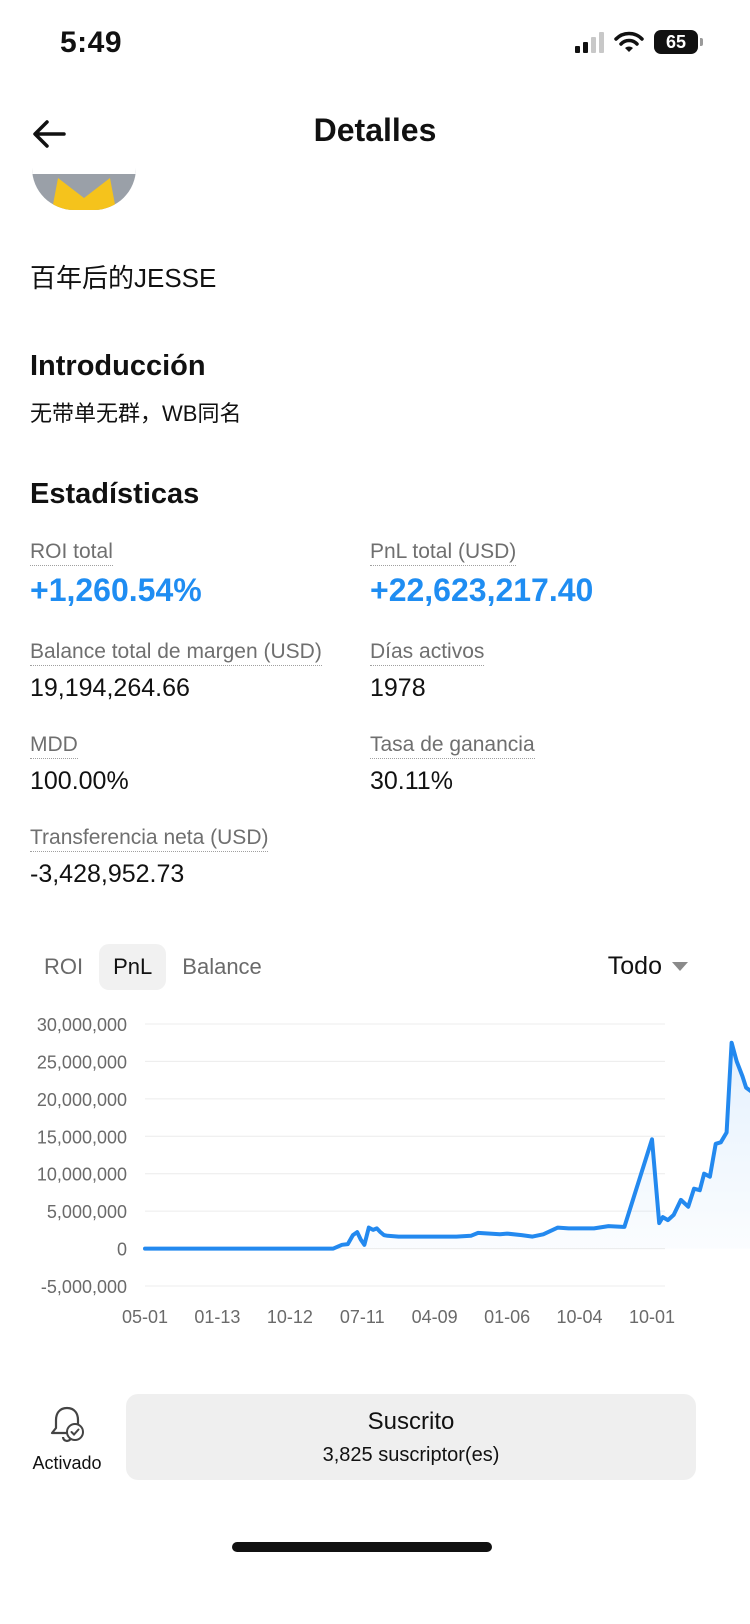 The height and width of the screenshot is (1624, 750). What do you see at coordinates (362, 1317) in the screenshot?
I see `x-tick-label: 07-11` at bounding box center [362, 1317].